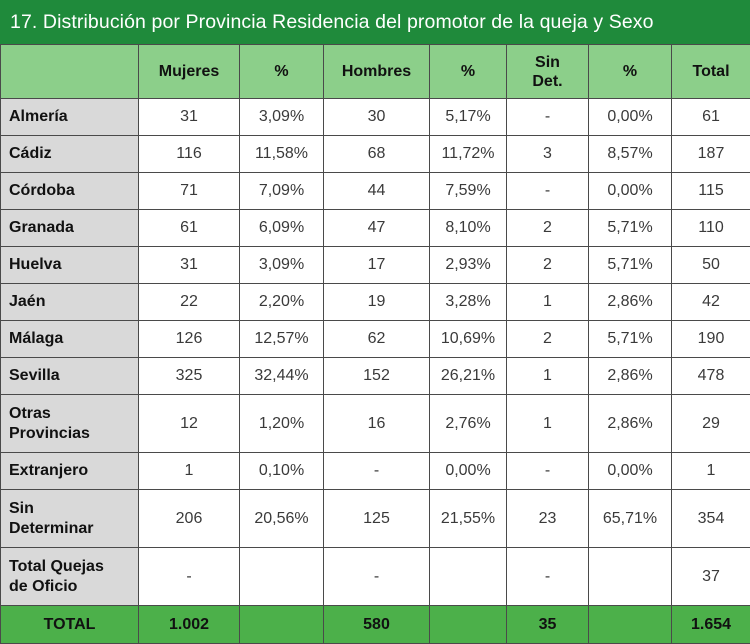 The width and height of the screenshot is (750, 644). What do you see at coordinates (189, 72) in the screenshot?
I see `col-header-mujeres: Mujeres` at bounding box center [189, 72].